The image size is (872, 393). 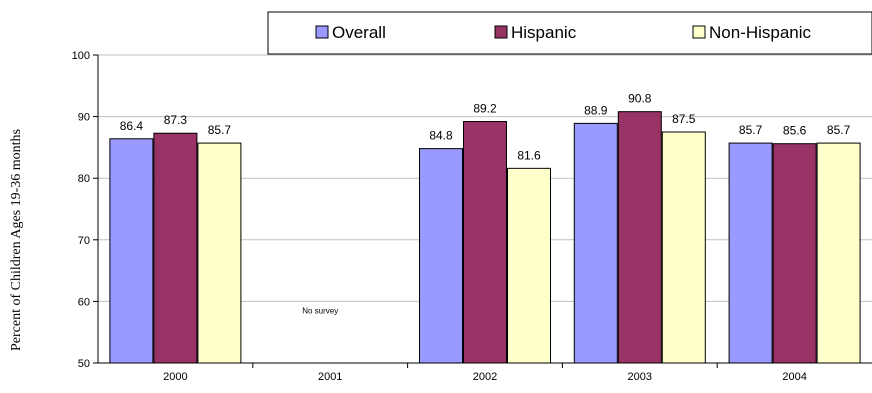 I want to click on data-label: 87.3, so click(x=176, y=120).